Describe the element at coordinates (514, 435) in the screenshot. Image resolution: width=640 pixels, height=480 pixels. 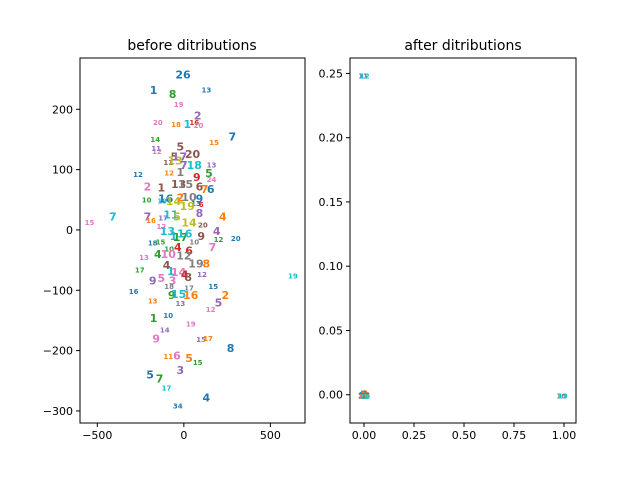
I see `x-tick-label: 0.75` at that location.